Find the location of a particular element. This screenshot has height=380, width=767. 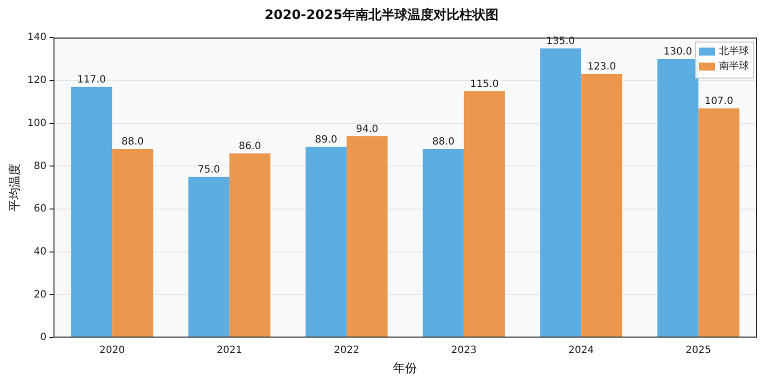

data-label: 117.0 is located at coordinates (91, 80).